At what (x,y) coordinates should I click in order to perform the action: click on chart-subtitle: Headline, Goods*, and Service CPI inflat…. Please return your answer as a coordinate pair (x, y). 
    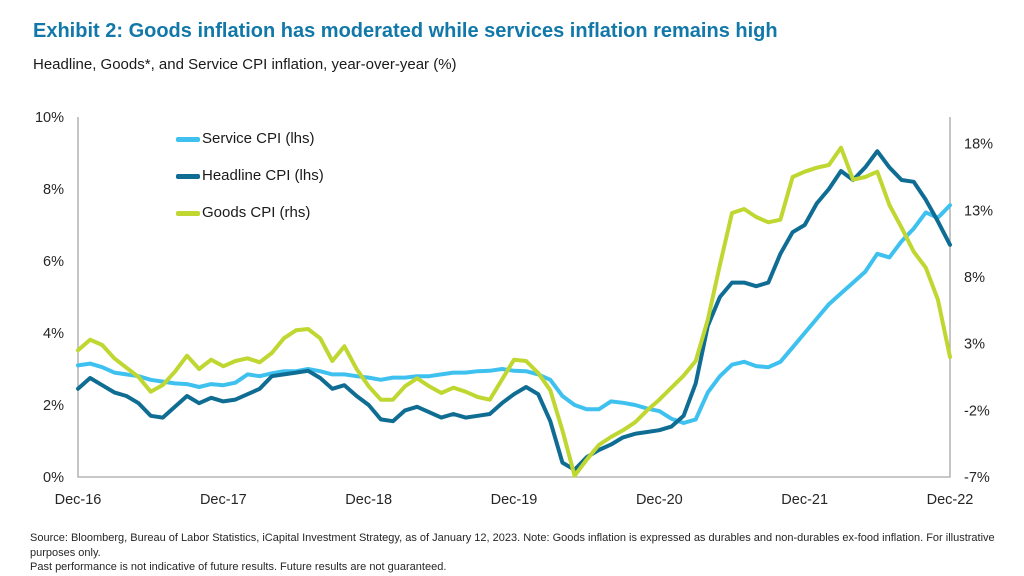
    Looking at the image, I should click on (245, 64).